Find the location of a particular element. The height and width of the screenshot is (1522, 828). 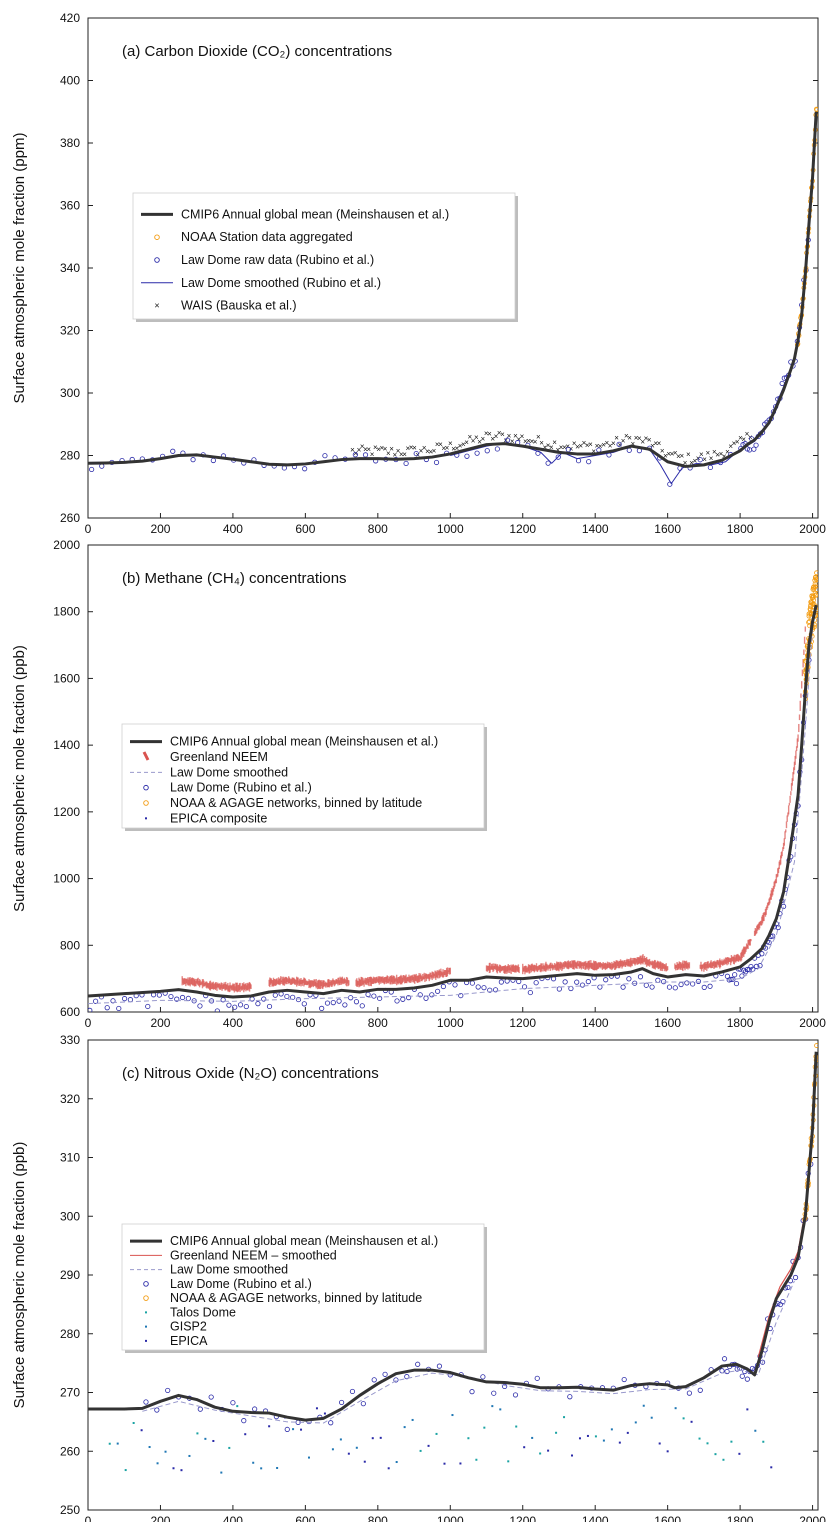

x-tick-label: 1600 is located at coordinates (667, 1518).